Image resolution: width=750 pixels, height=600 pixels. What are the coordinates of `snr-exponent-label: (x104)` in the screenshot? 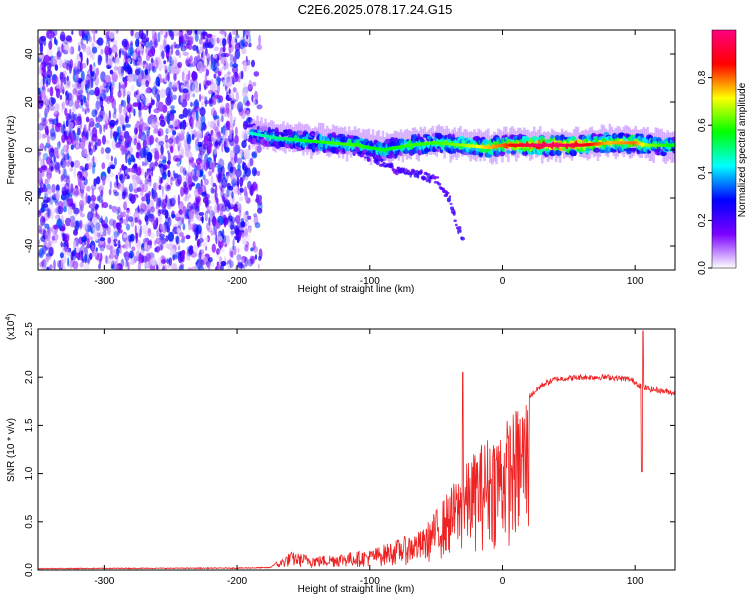 It's located at (11, 326).